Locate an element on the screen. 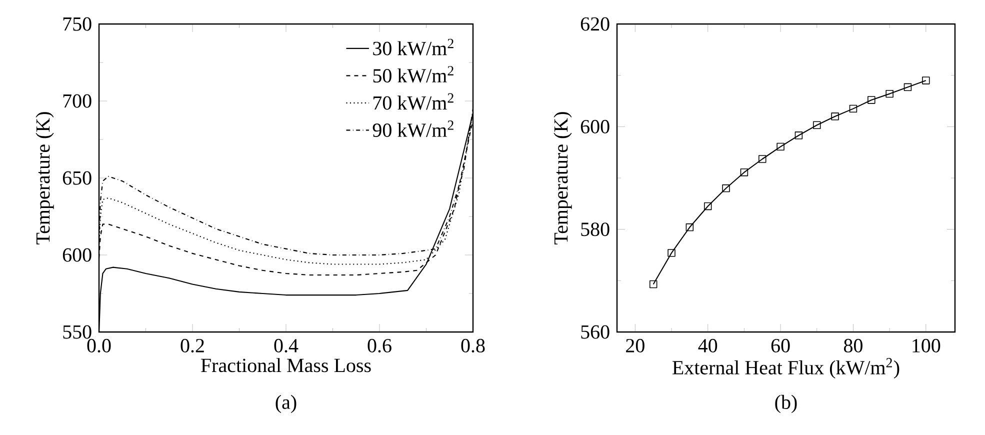 Image resolution: width=985 pixels, height=435 pixels. x-tick-label: 40 is located at coordinates (708, 345).